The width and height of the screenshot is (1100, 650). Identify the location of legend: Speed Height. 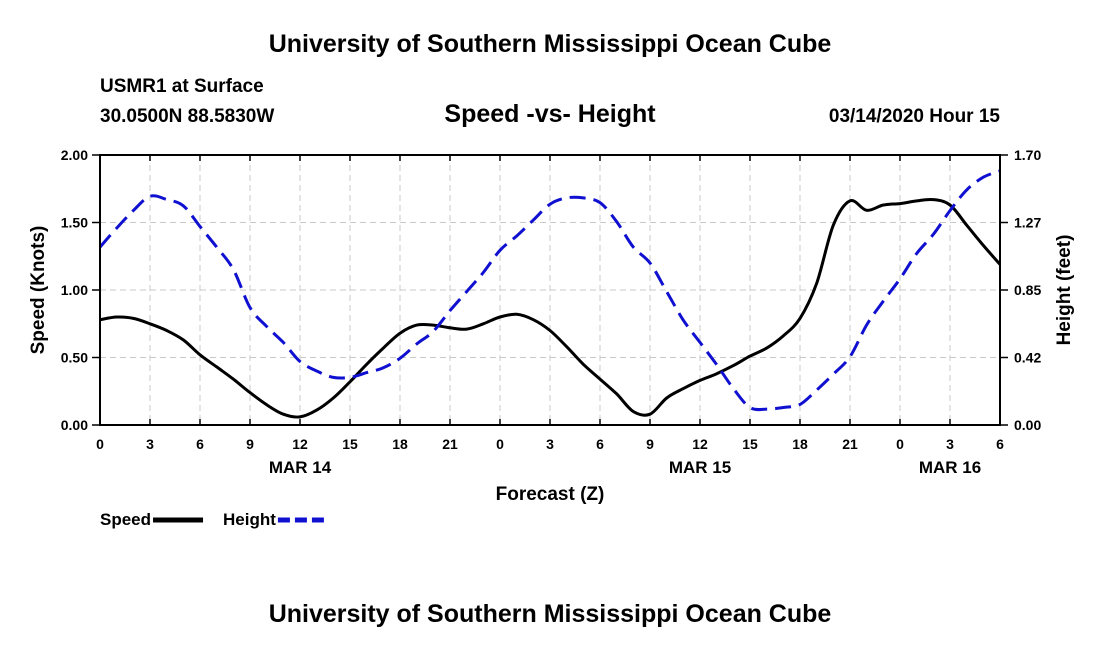
(214, 519).